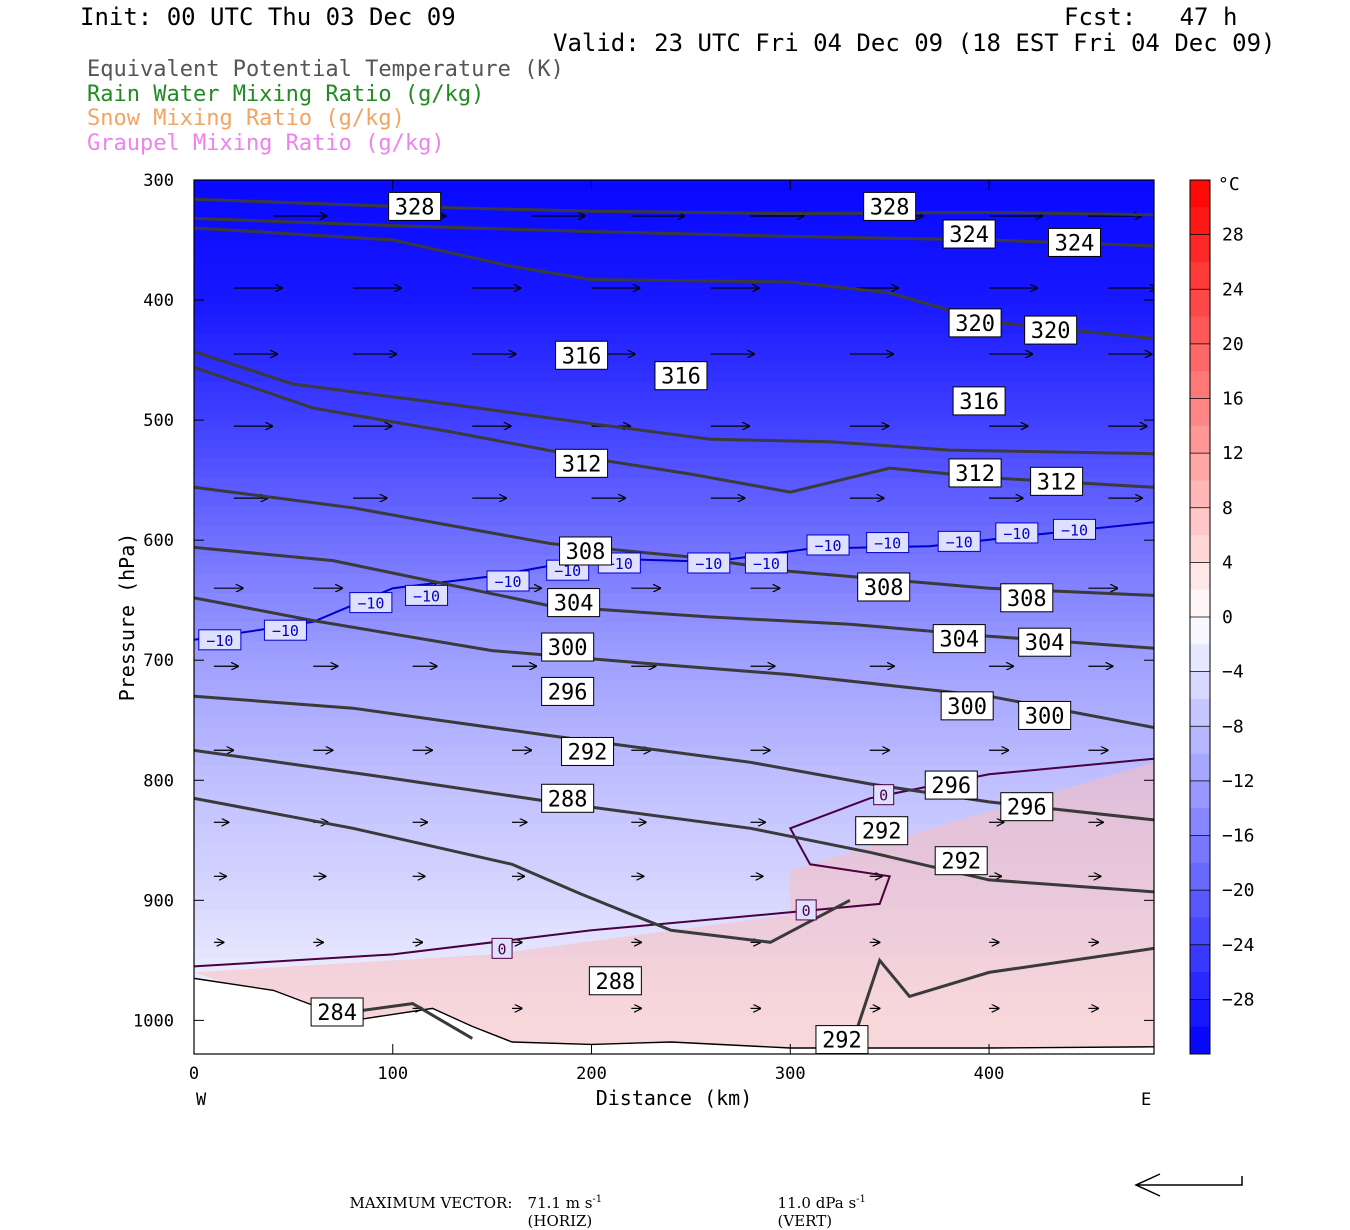 This screenshot has width=1350, height=1230. Describe the element at coordinates (591, 1074) in the screenshot. I see `x-tick-label: 200` at that location.